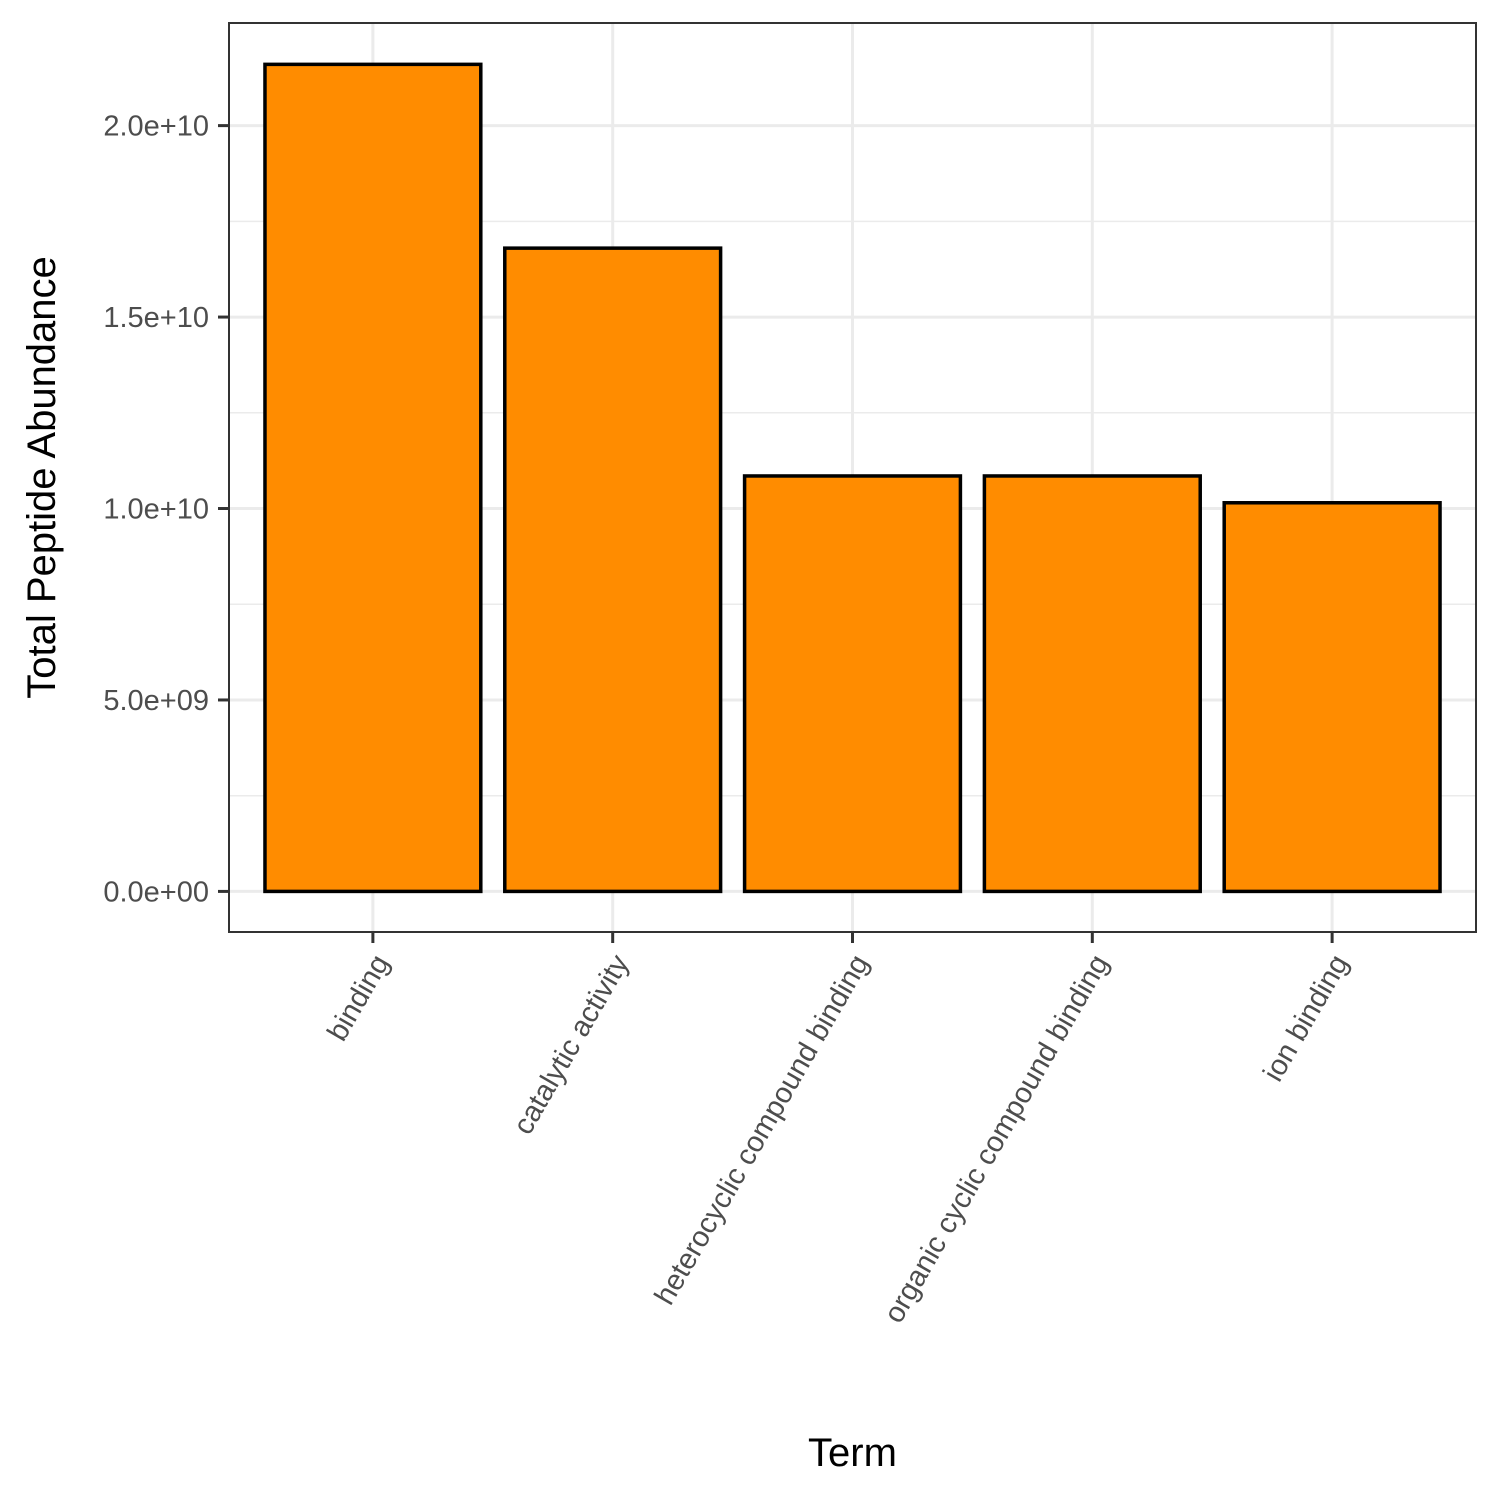 This screenshot has width=1500, height=1500. Describe the element at coordinates (156, 318) in the screenshot. I see `y-tick-label: 1.5e+10` at that location.